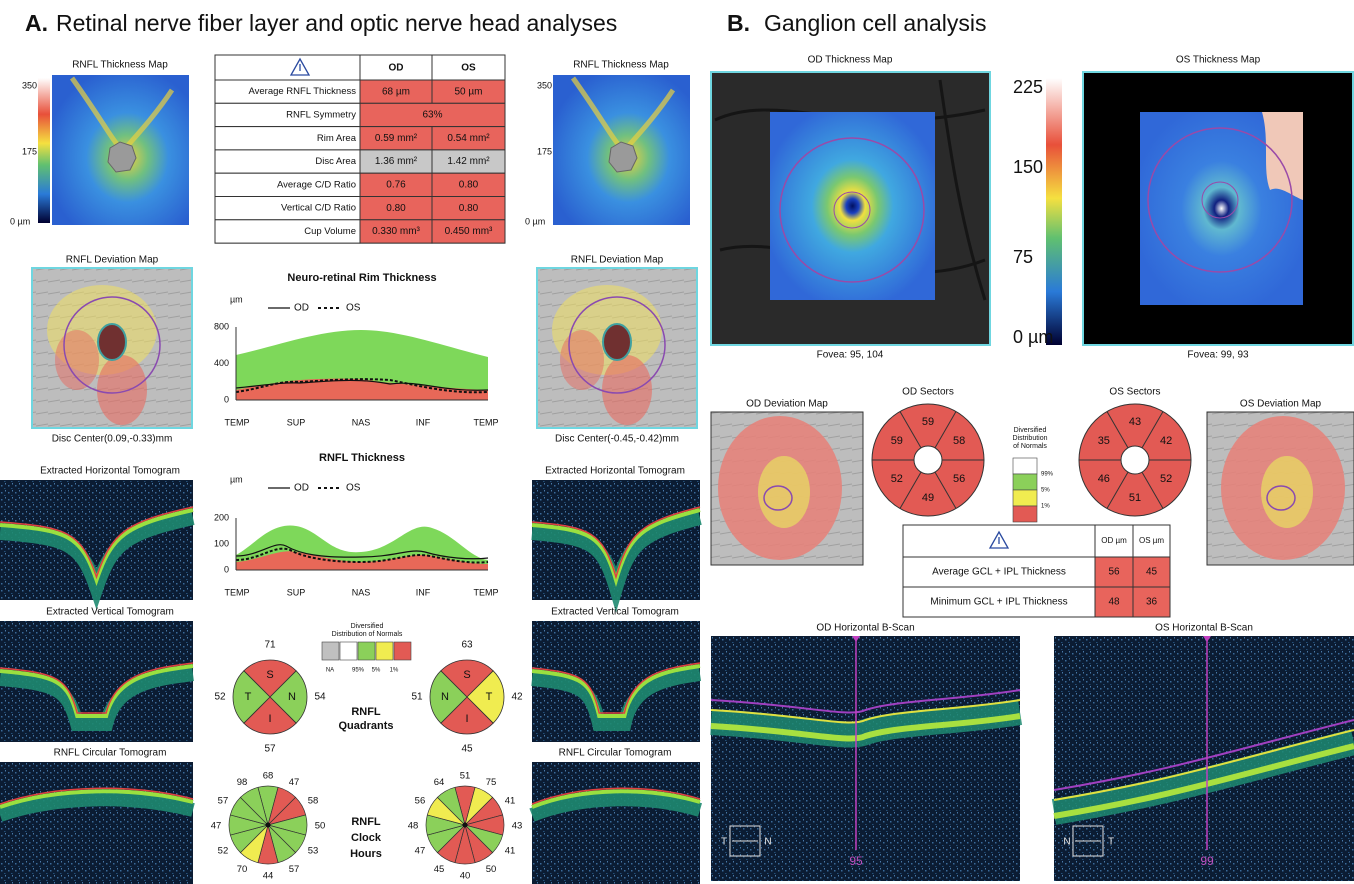  I want to click on sector-value: 52, so click(897, 479).